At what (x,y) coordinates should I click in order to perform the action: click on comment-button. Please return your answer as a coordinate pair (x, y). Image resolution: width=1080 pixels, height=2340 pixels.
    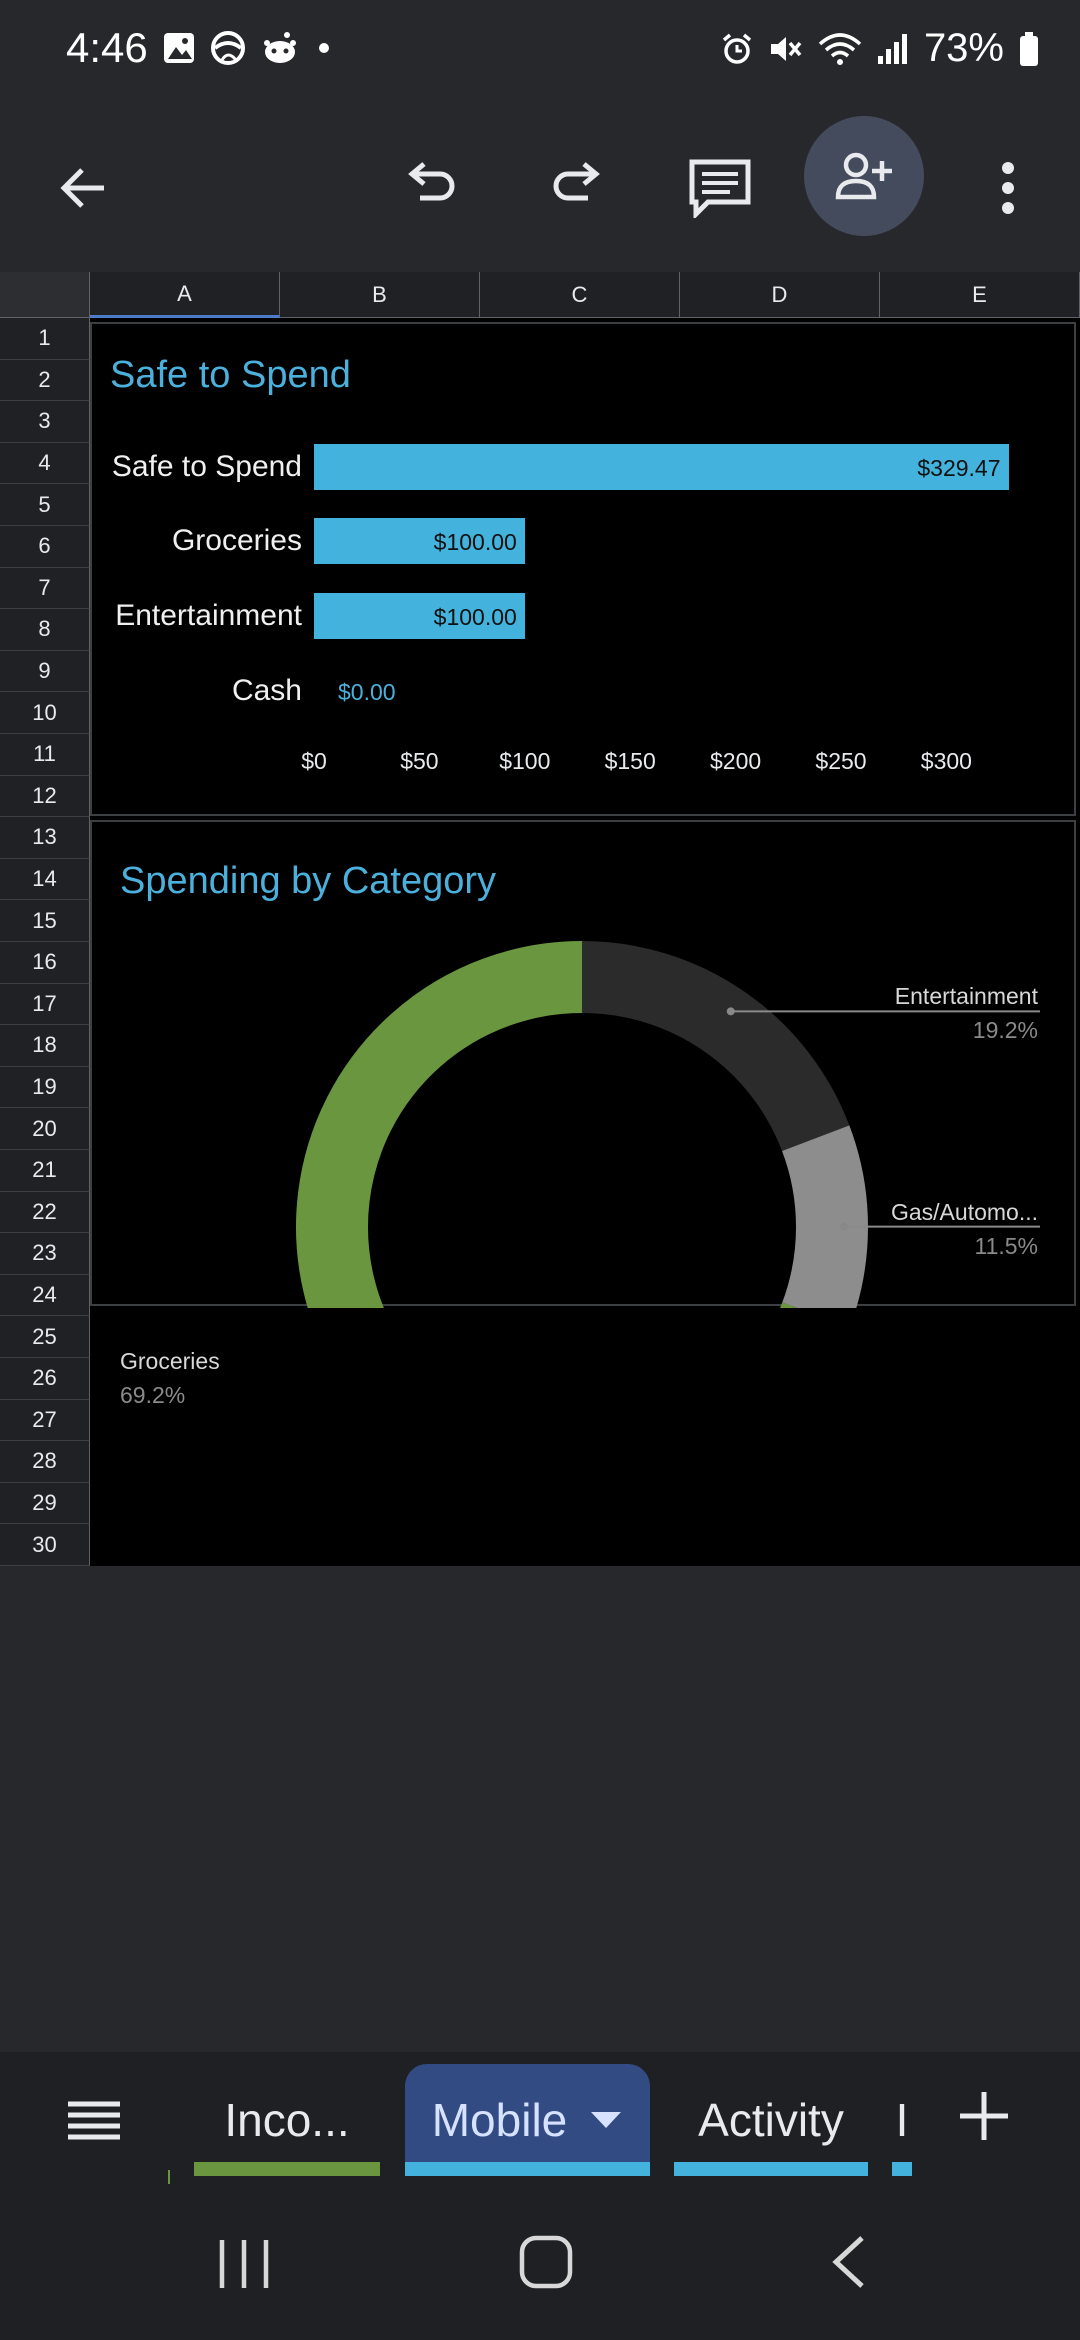
    Looking at the image, I should click on (720, 188).